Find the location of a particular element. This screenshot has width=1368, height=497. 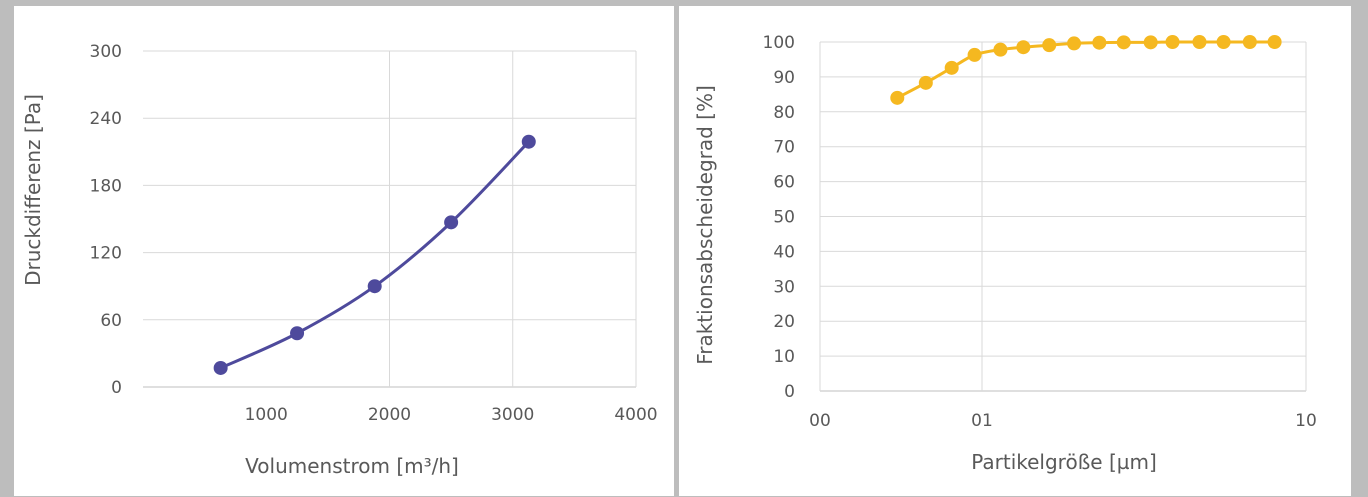

x-tick-label: 3000 is located at coordinates (512, 415).